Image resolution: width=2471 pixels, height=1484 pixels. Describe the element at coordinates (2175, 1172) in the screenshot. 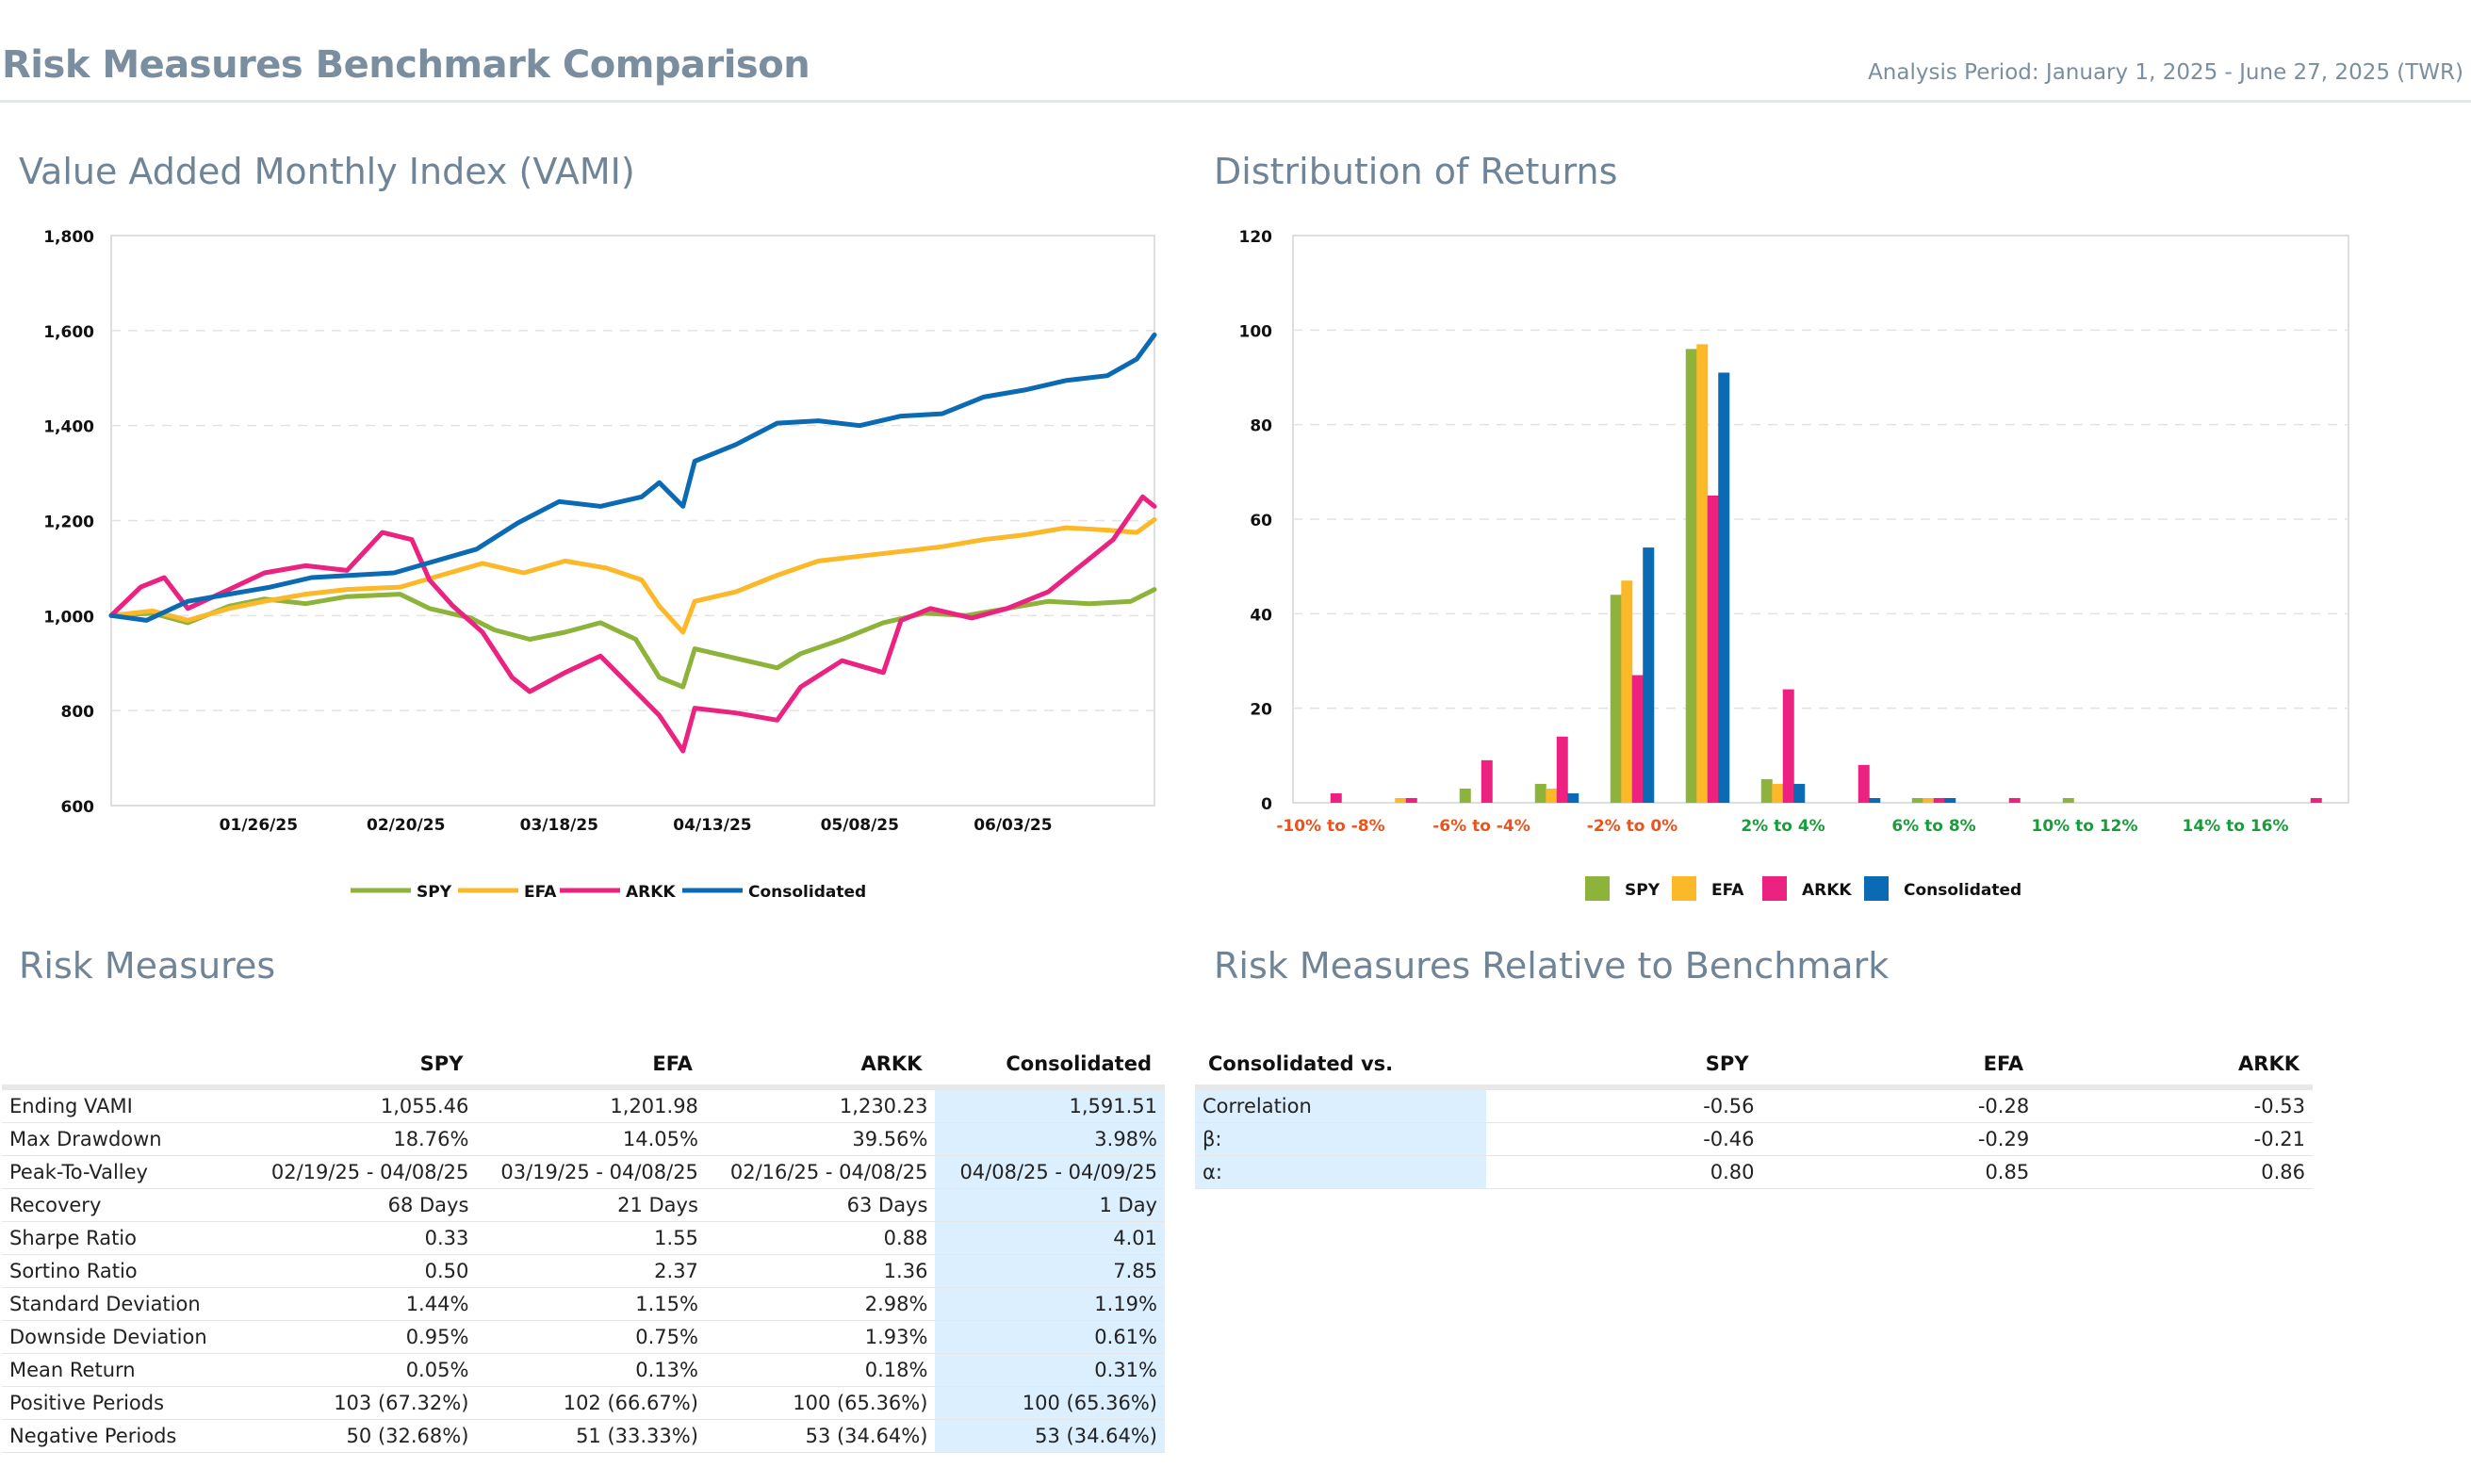

I see `table-cell: 0.86` at that location.